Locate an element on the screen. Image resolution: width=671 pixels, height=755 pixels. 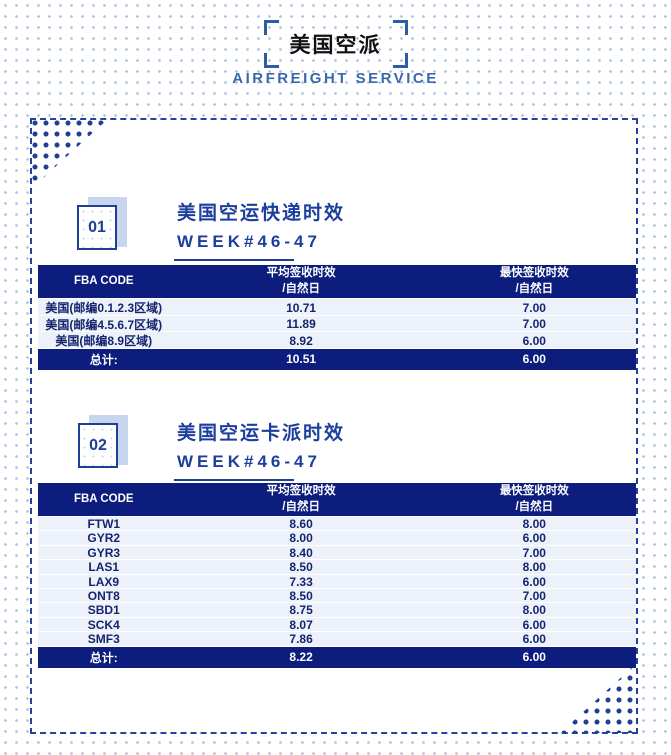
table-row: LAX9 7.33 6.00 is located at coordinates (337, 581).